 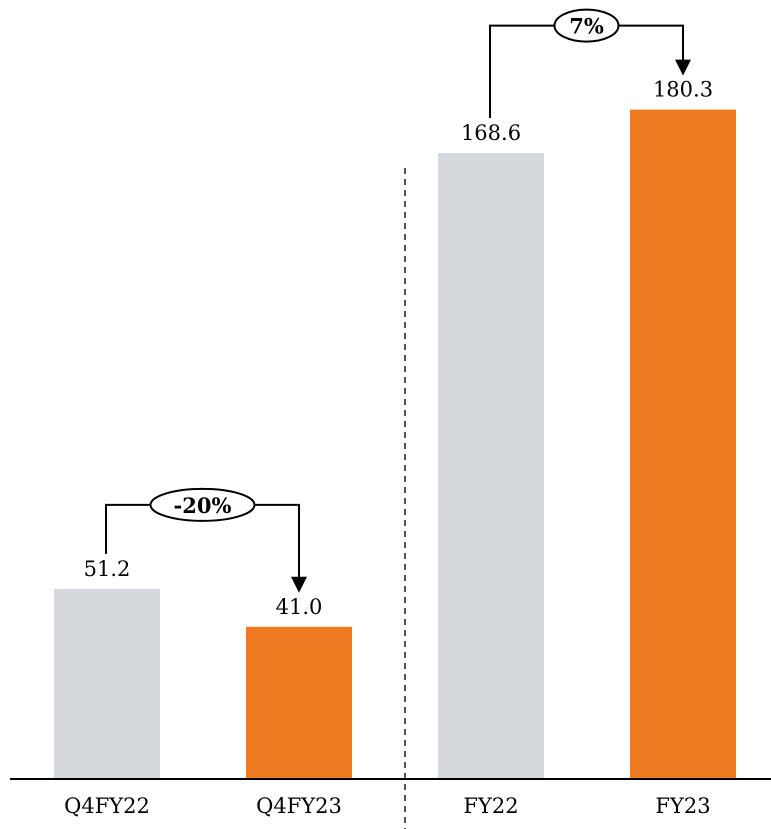 What do you see at coordinates (107, 569) in the screenshot?
I see `value-label-q4fy22: 51.2` at bounding box center [107, 569].